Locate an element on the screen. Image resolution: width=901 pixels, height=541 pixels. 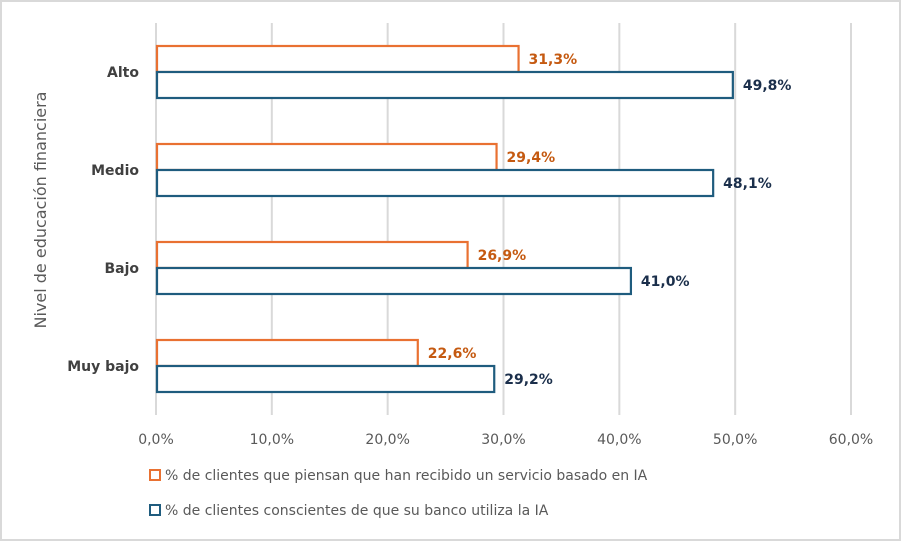
x-tick-label: 50,0% is located at coordinates (735, 440).